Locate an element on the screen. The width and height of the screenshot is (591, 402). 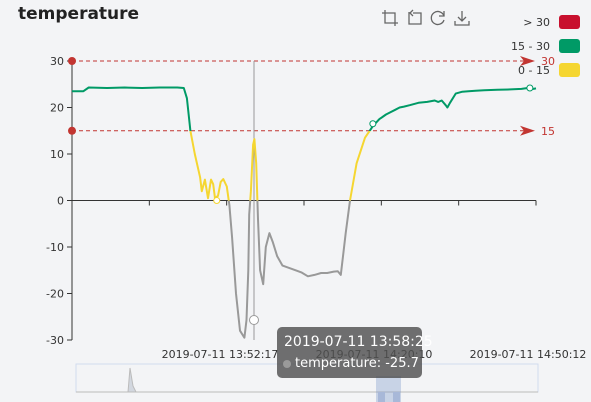
zoom-icon is located at coordinates (390, 18).